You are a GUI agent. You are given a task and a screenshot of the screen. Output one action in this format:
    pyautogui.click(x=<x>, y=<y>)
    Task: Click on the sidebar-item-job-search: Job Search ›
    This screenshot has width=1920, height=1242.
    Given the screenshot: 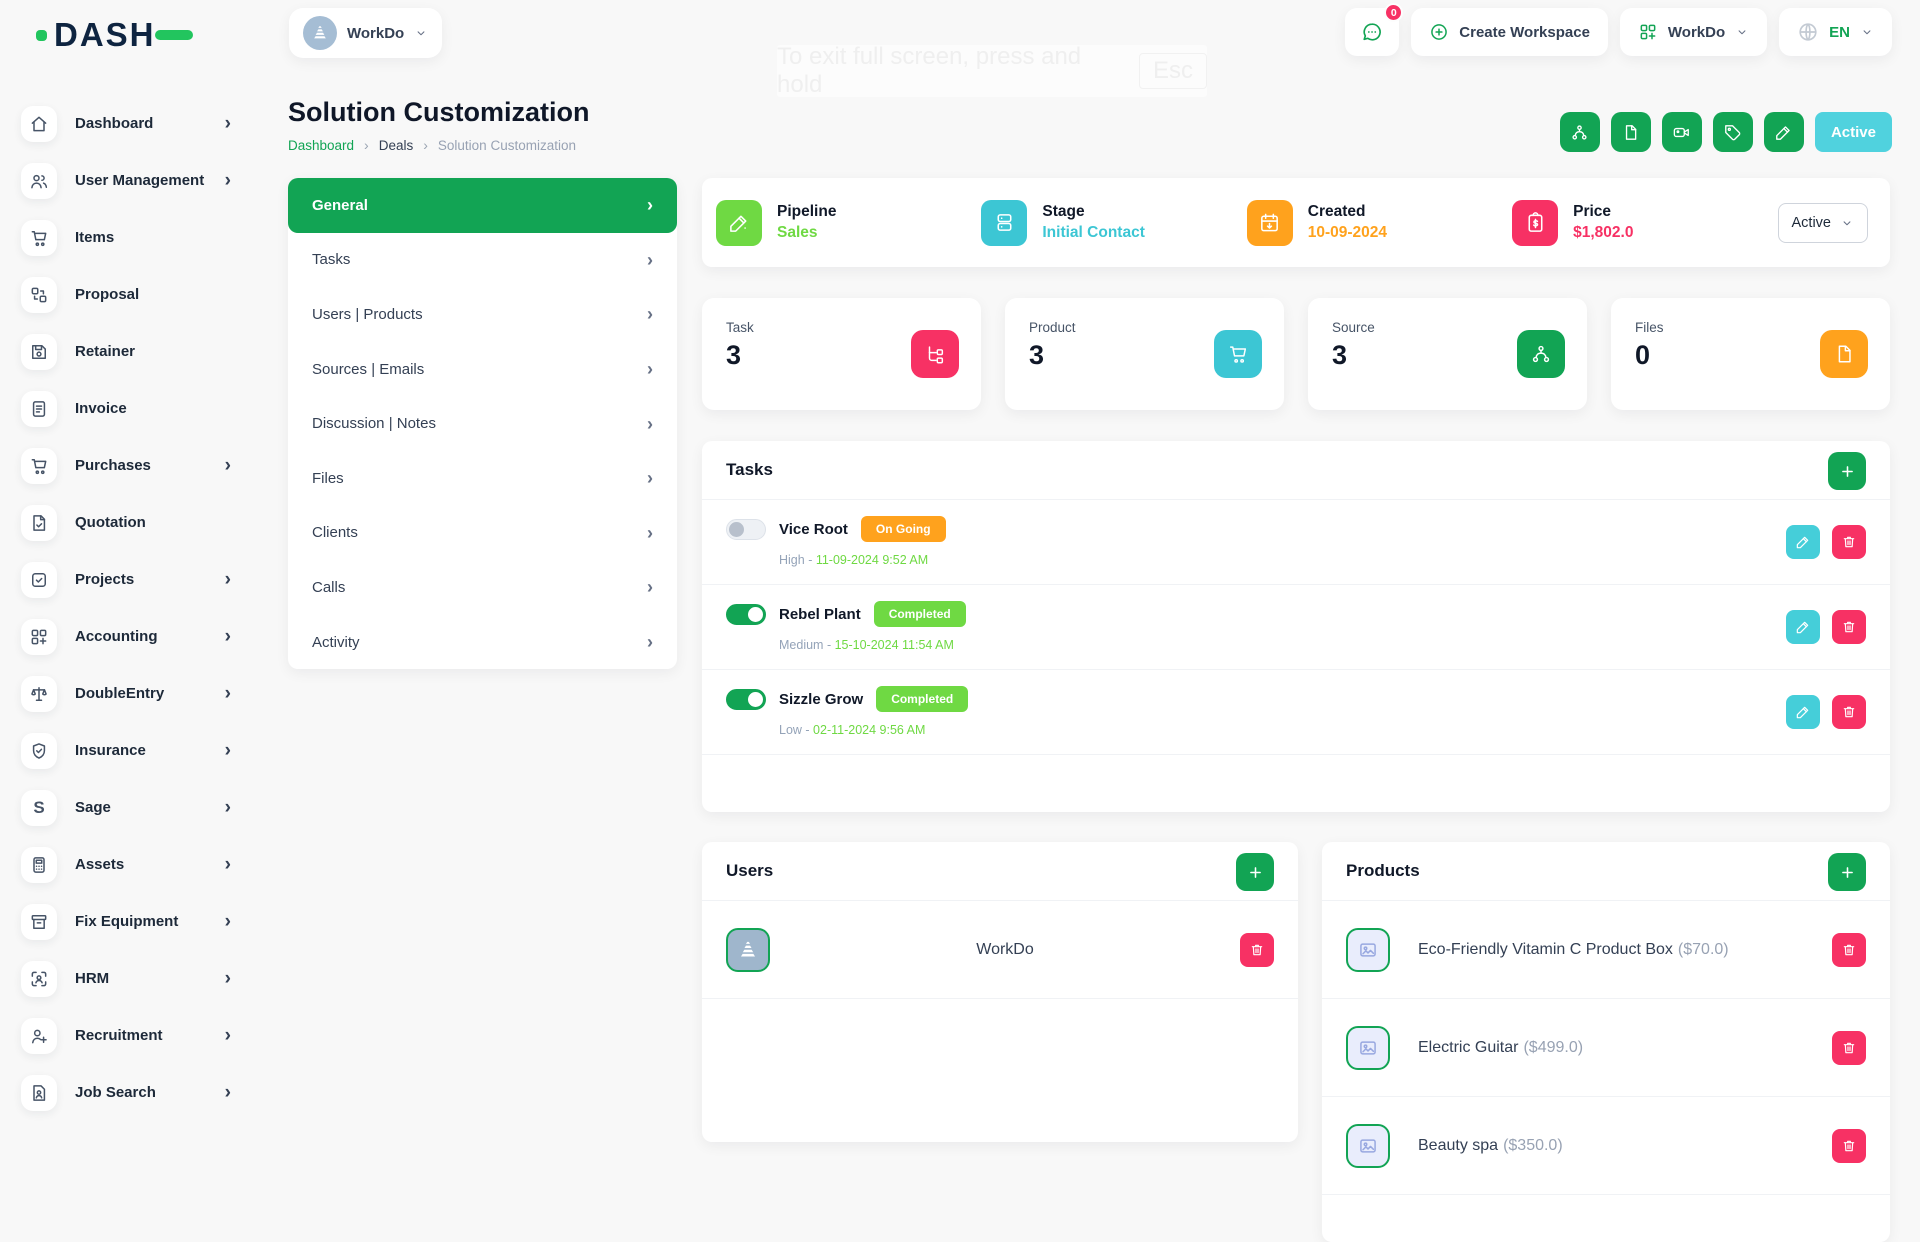 What is the action you would take?
    pyautogui.click(x=142, y=1092)
    